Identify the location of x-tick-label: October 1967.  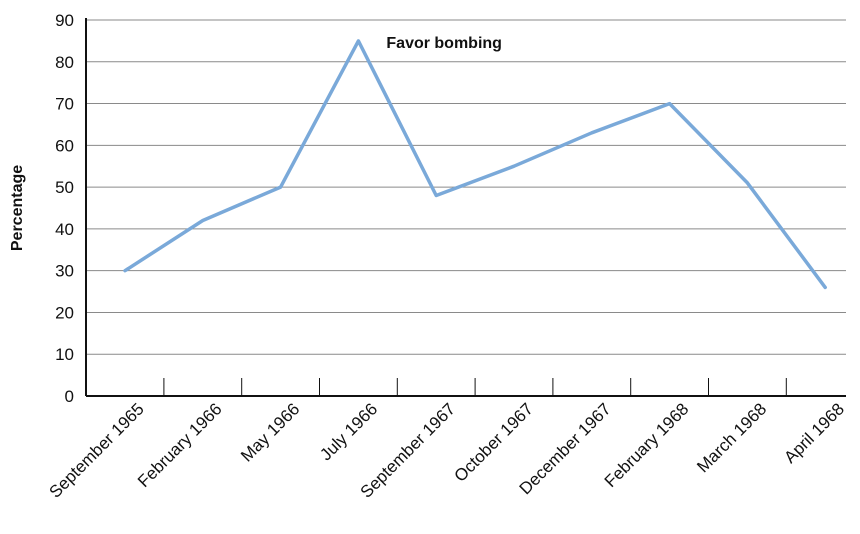
(494, 442).